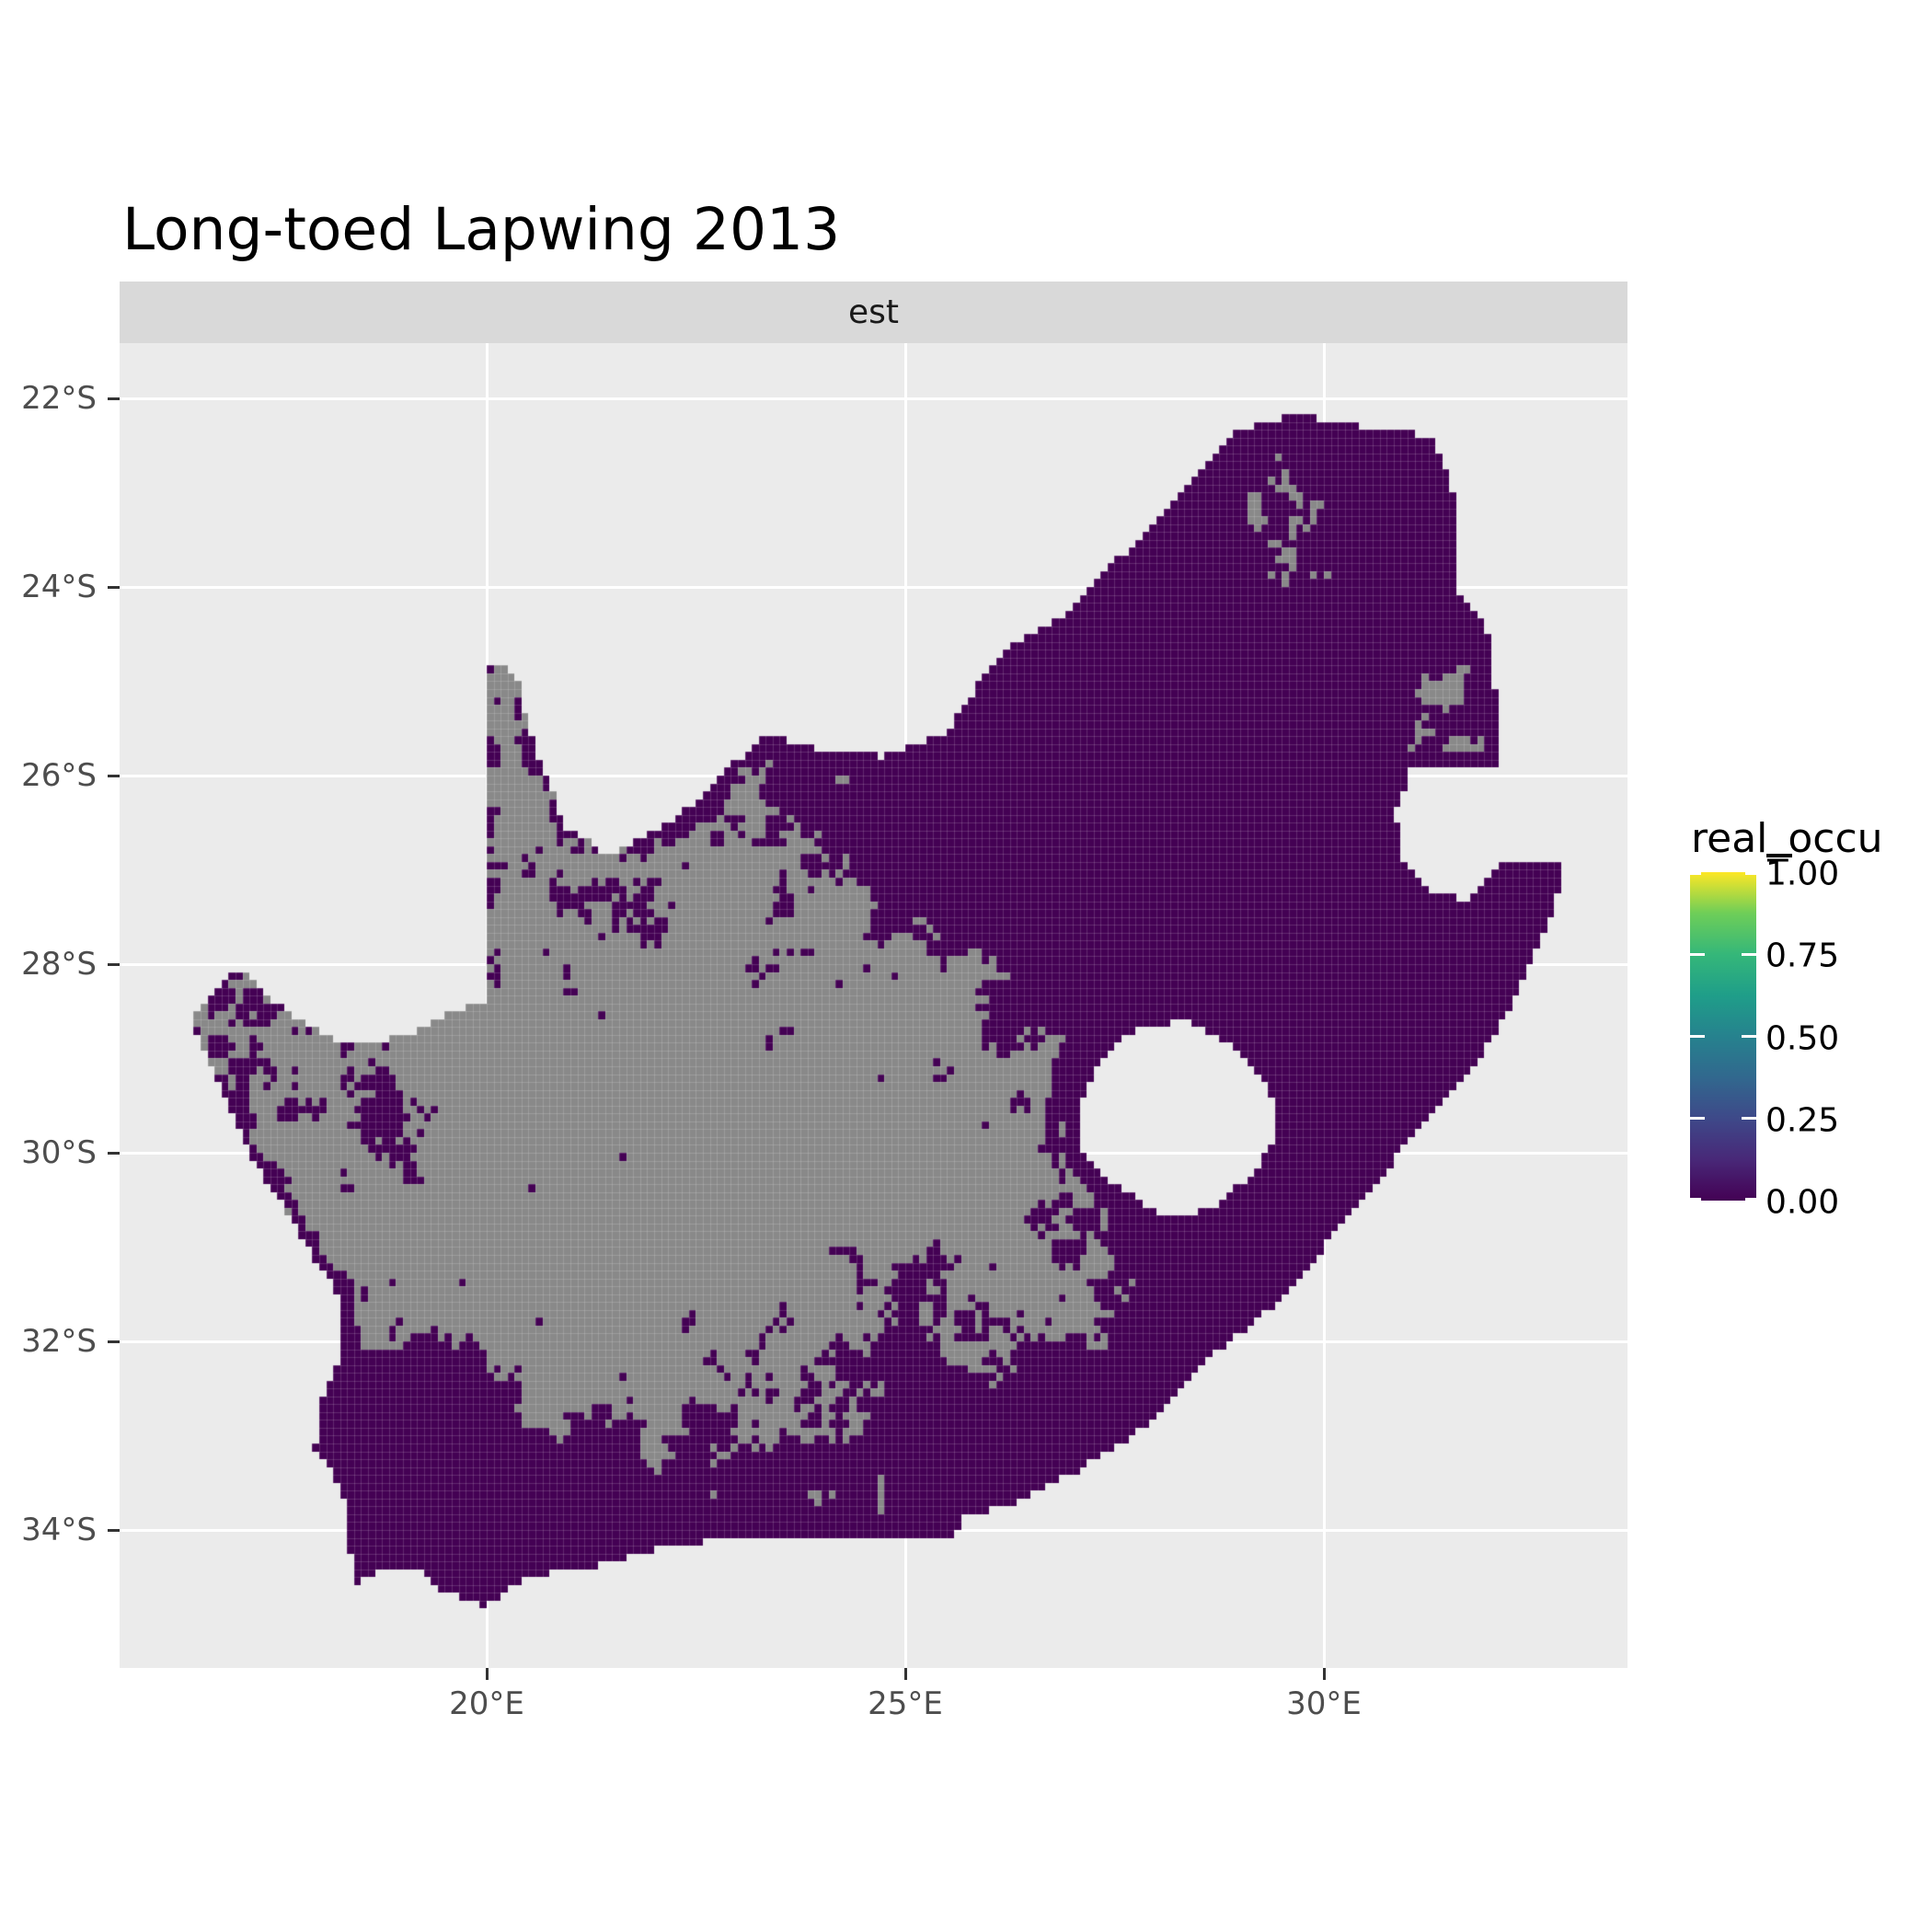 The width and height of the screenshot is (1932, 1932). What do you see at coordinates (59, 587) in the screenshot?
I see `y-axis-label: 24°S` at bounding box center [59, 587].